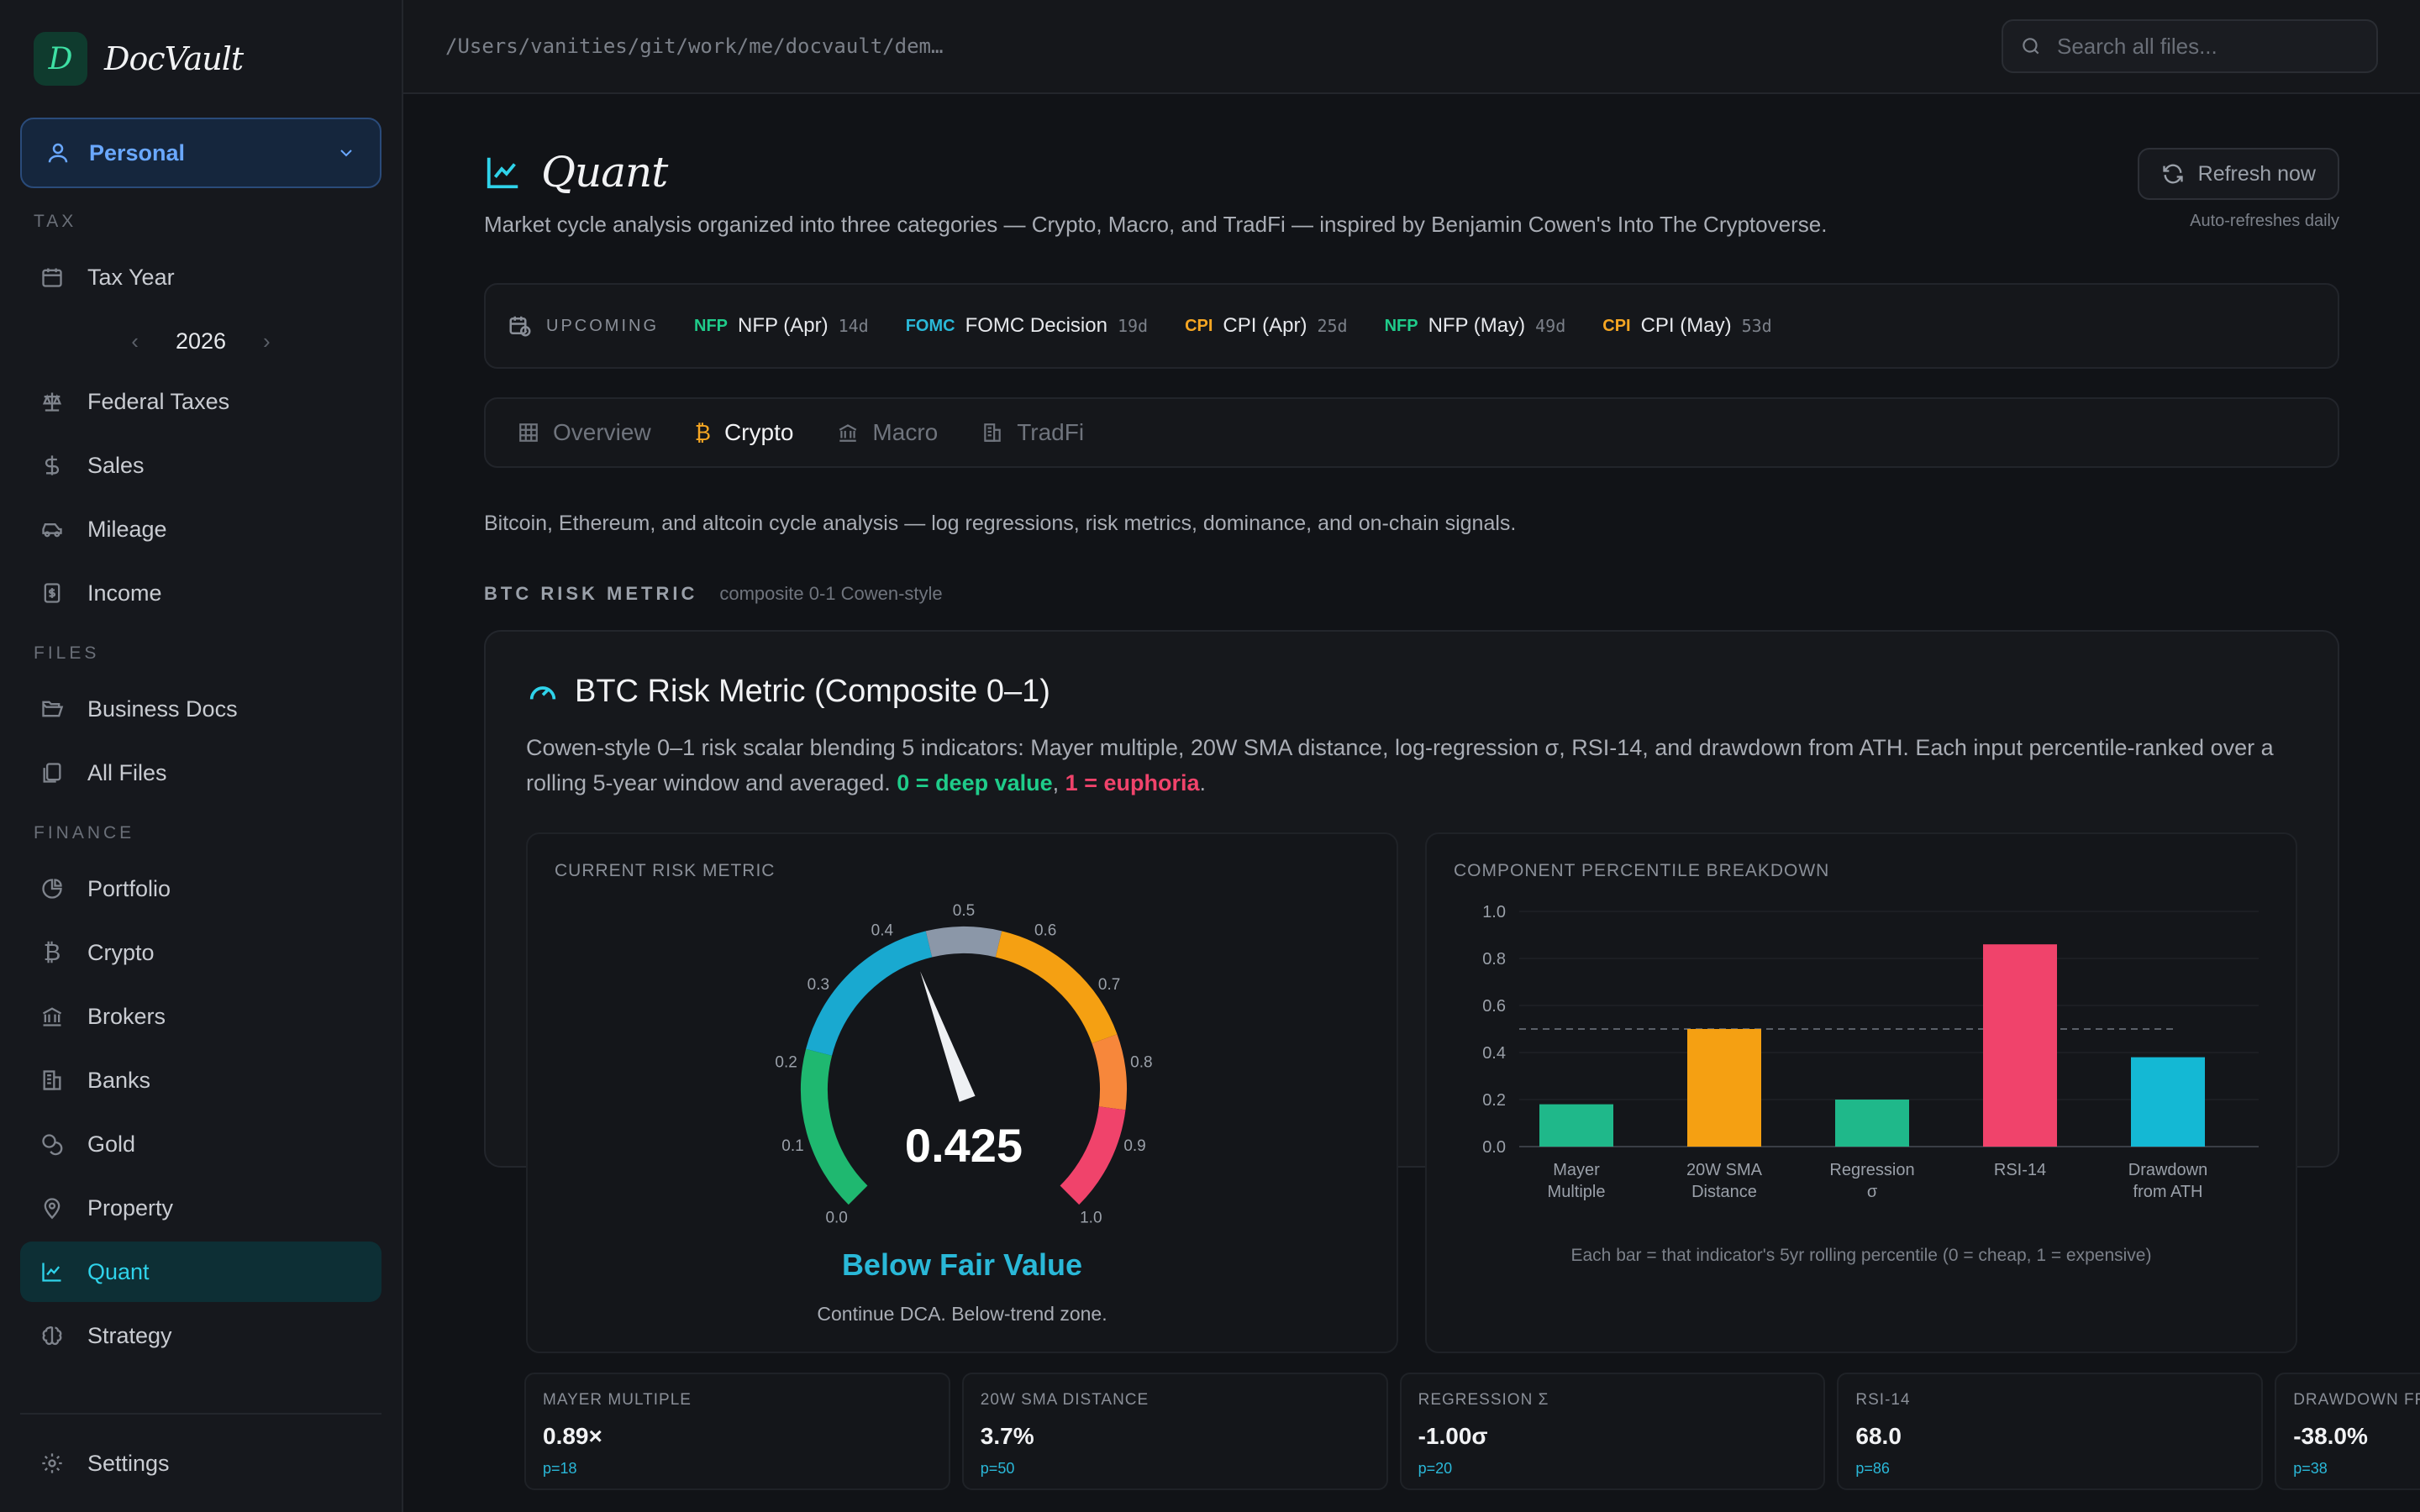  What do you see at coordinates (200, 1335) in the screenshot?
I see `sidebar-item-strategy: Strategy` at bounding box center [200, 1335].